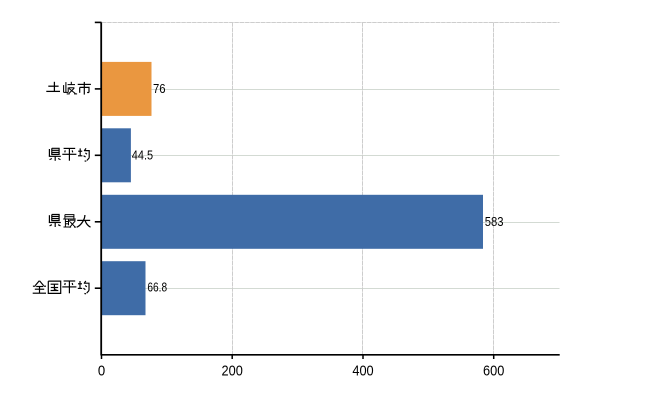 The image size is (650, 400). What do you see at coordinates (232, 370) in the screenshot?
I see `svg-text: 200` at bounding box center [232, 370].